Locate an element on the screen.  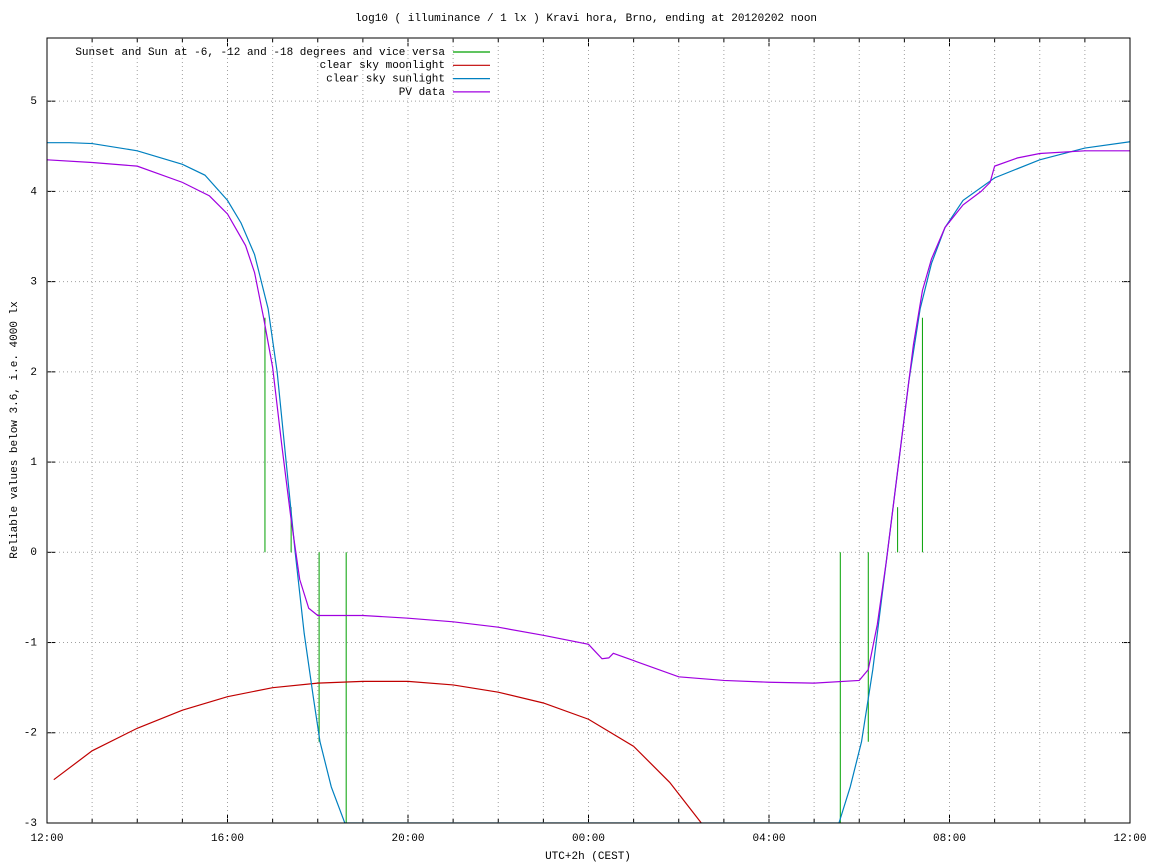
legend-label: clear sky sunlight is located at coordinates (385, 80).